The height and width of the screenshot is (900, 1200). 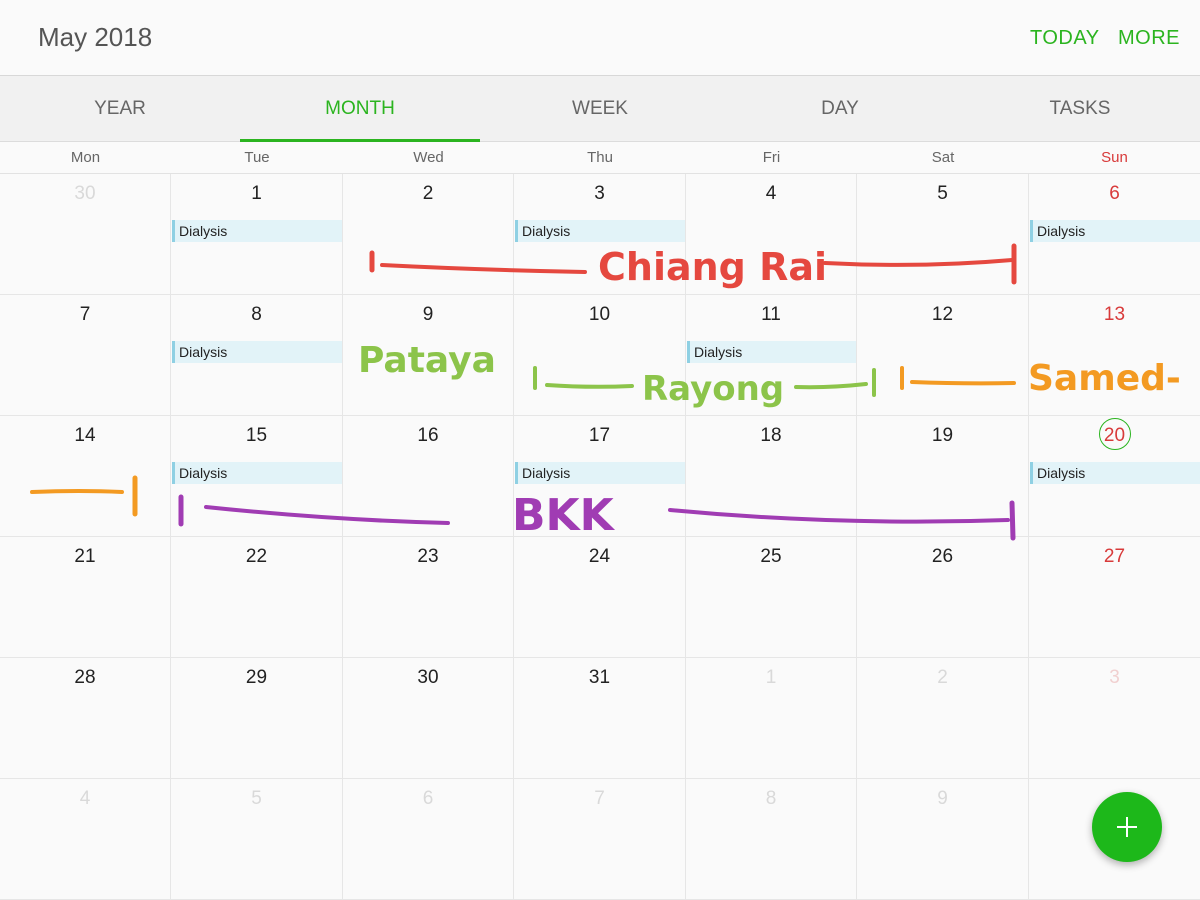 What do you see at coordinates (428, 556) in the screenshot?
I see `day-number: 23` at bounding box center [428, 556].